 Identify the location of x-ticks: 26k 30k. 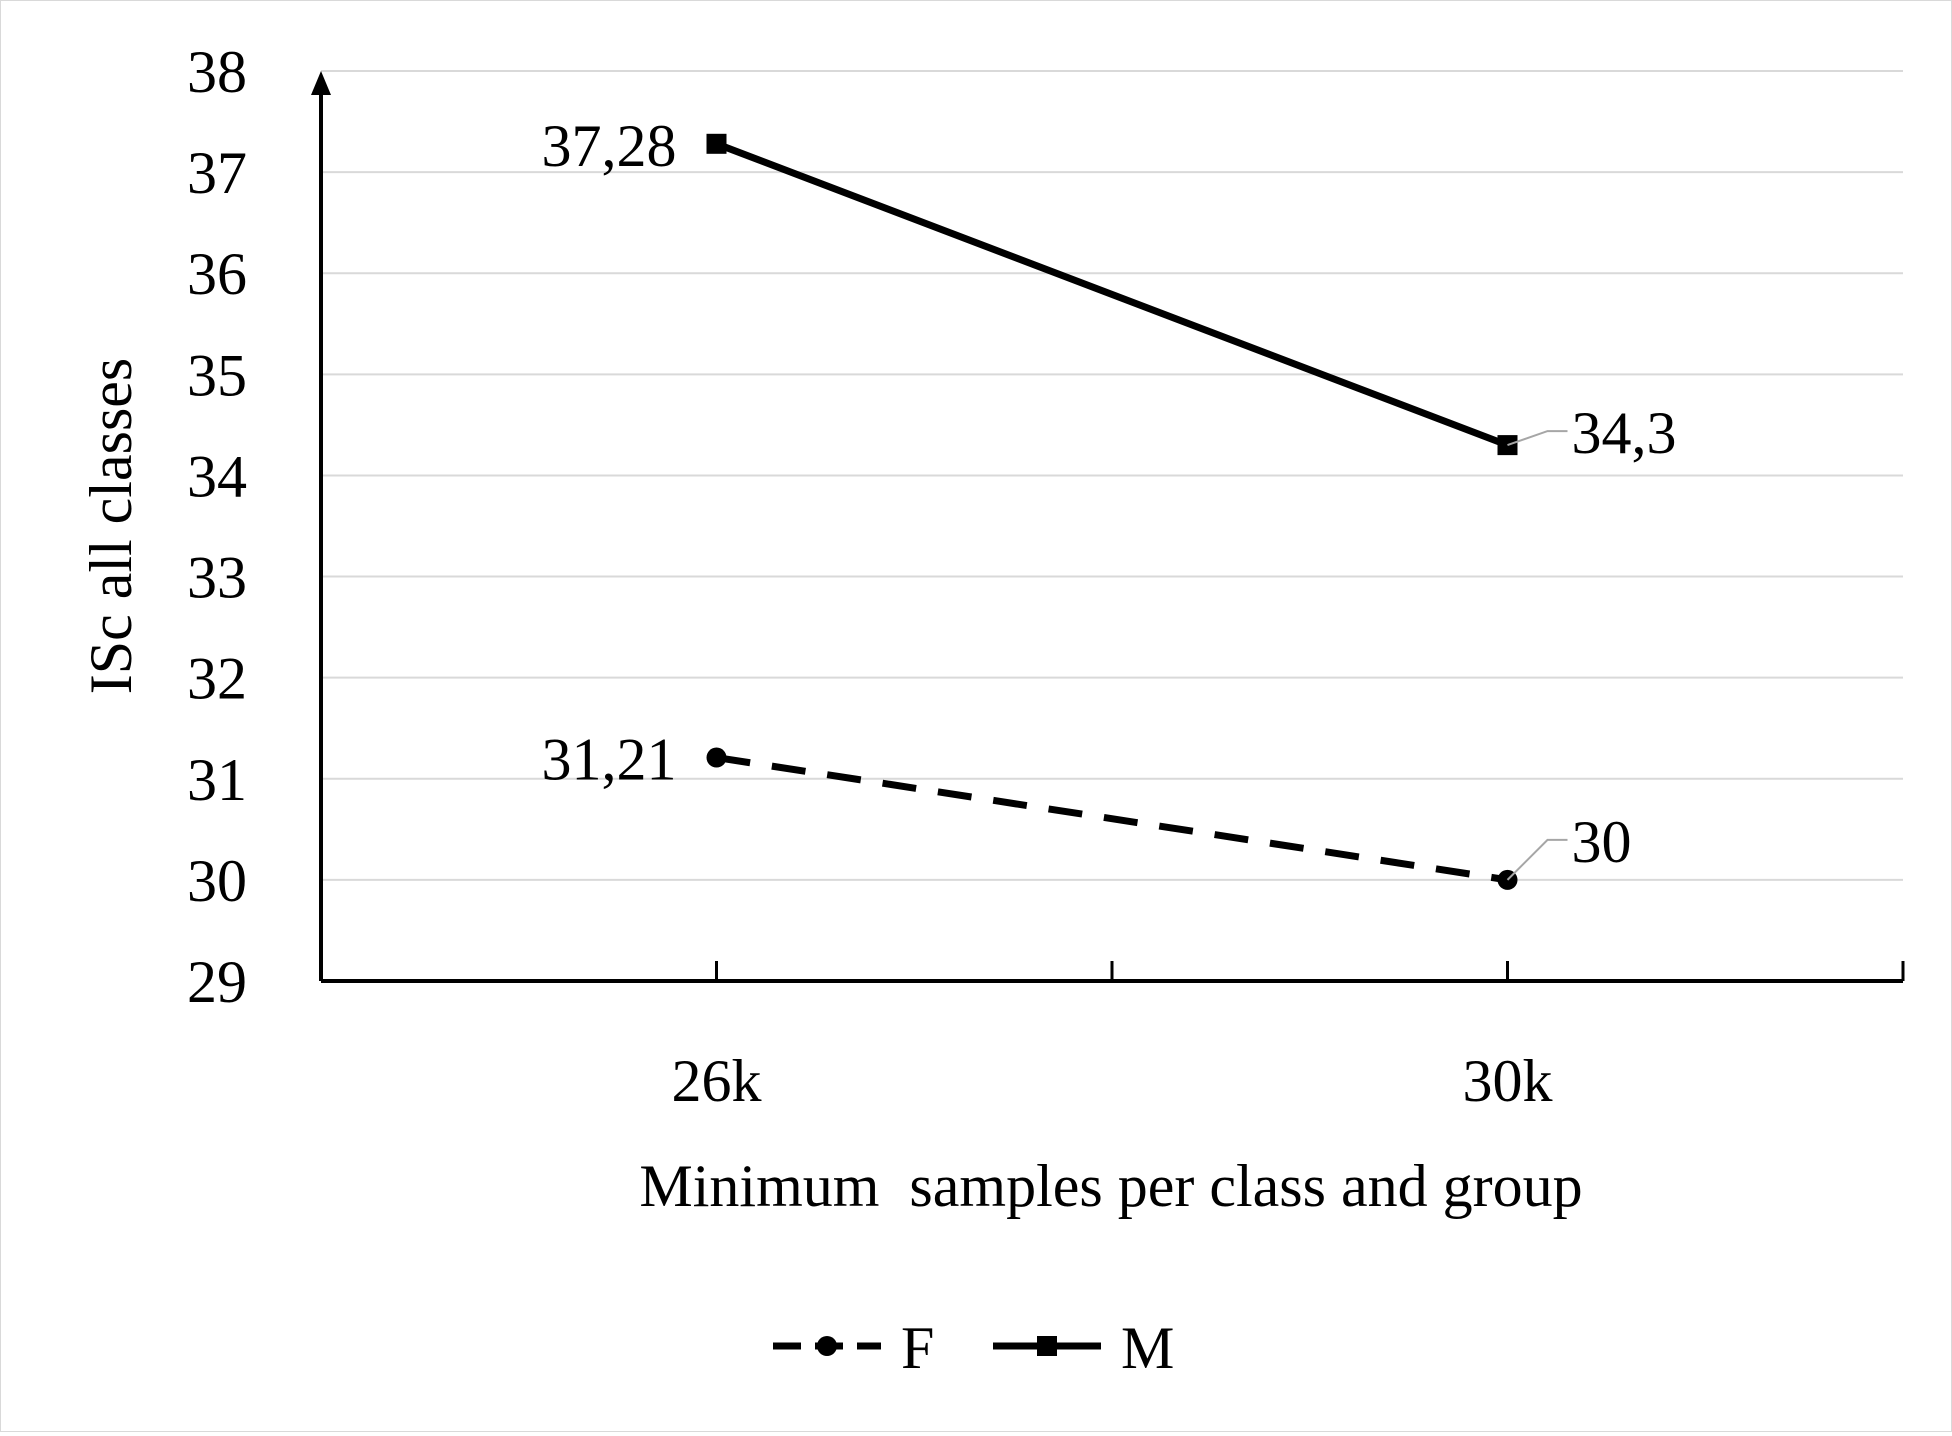
(1288, 1037).